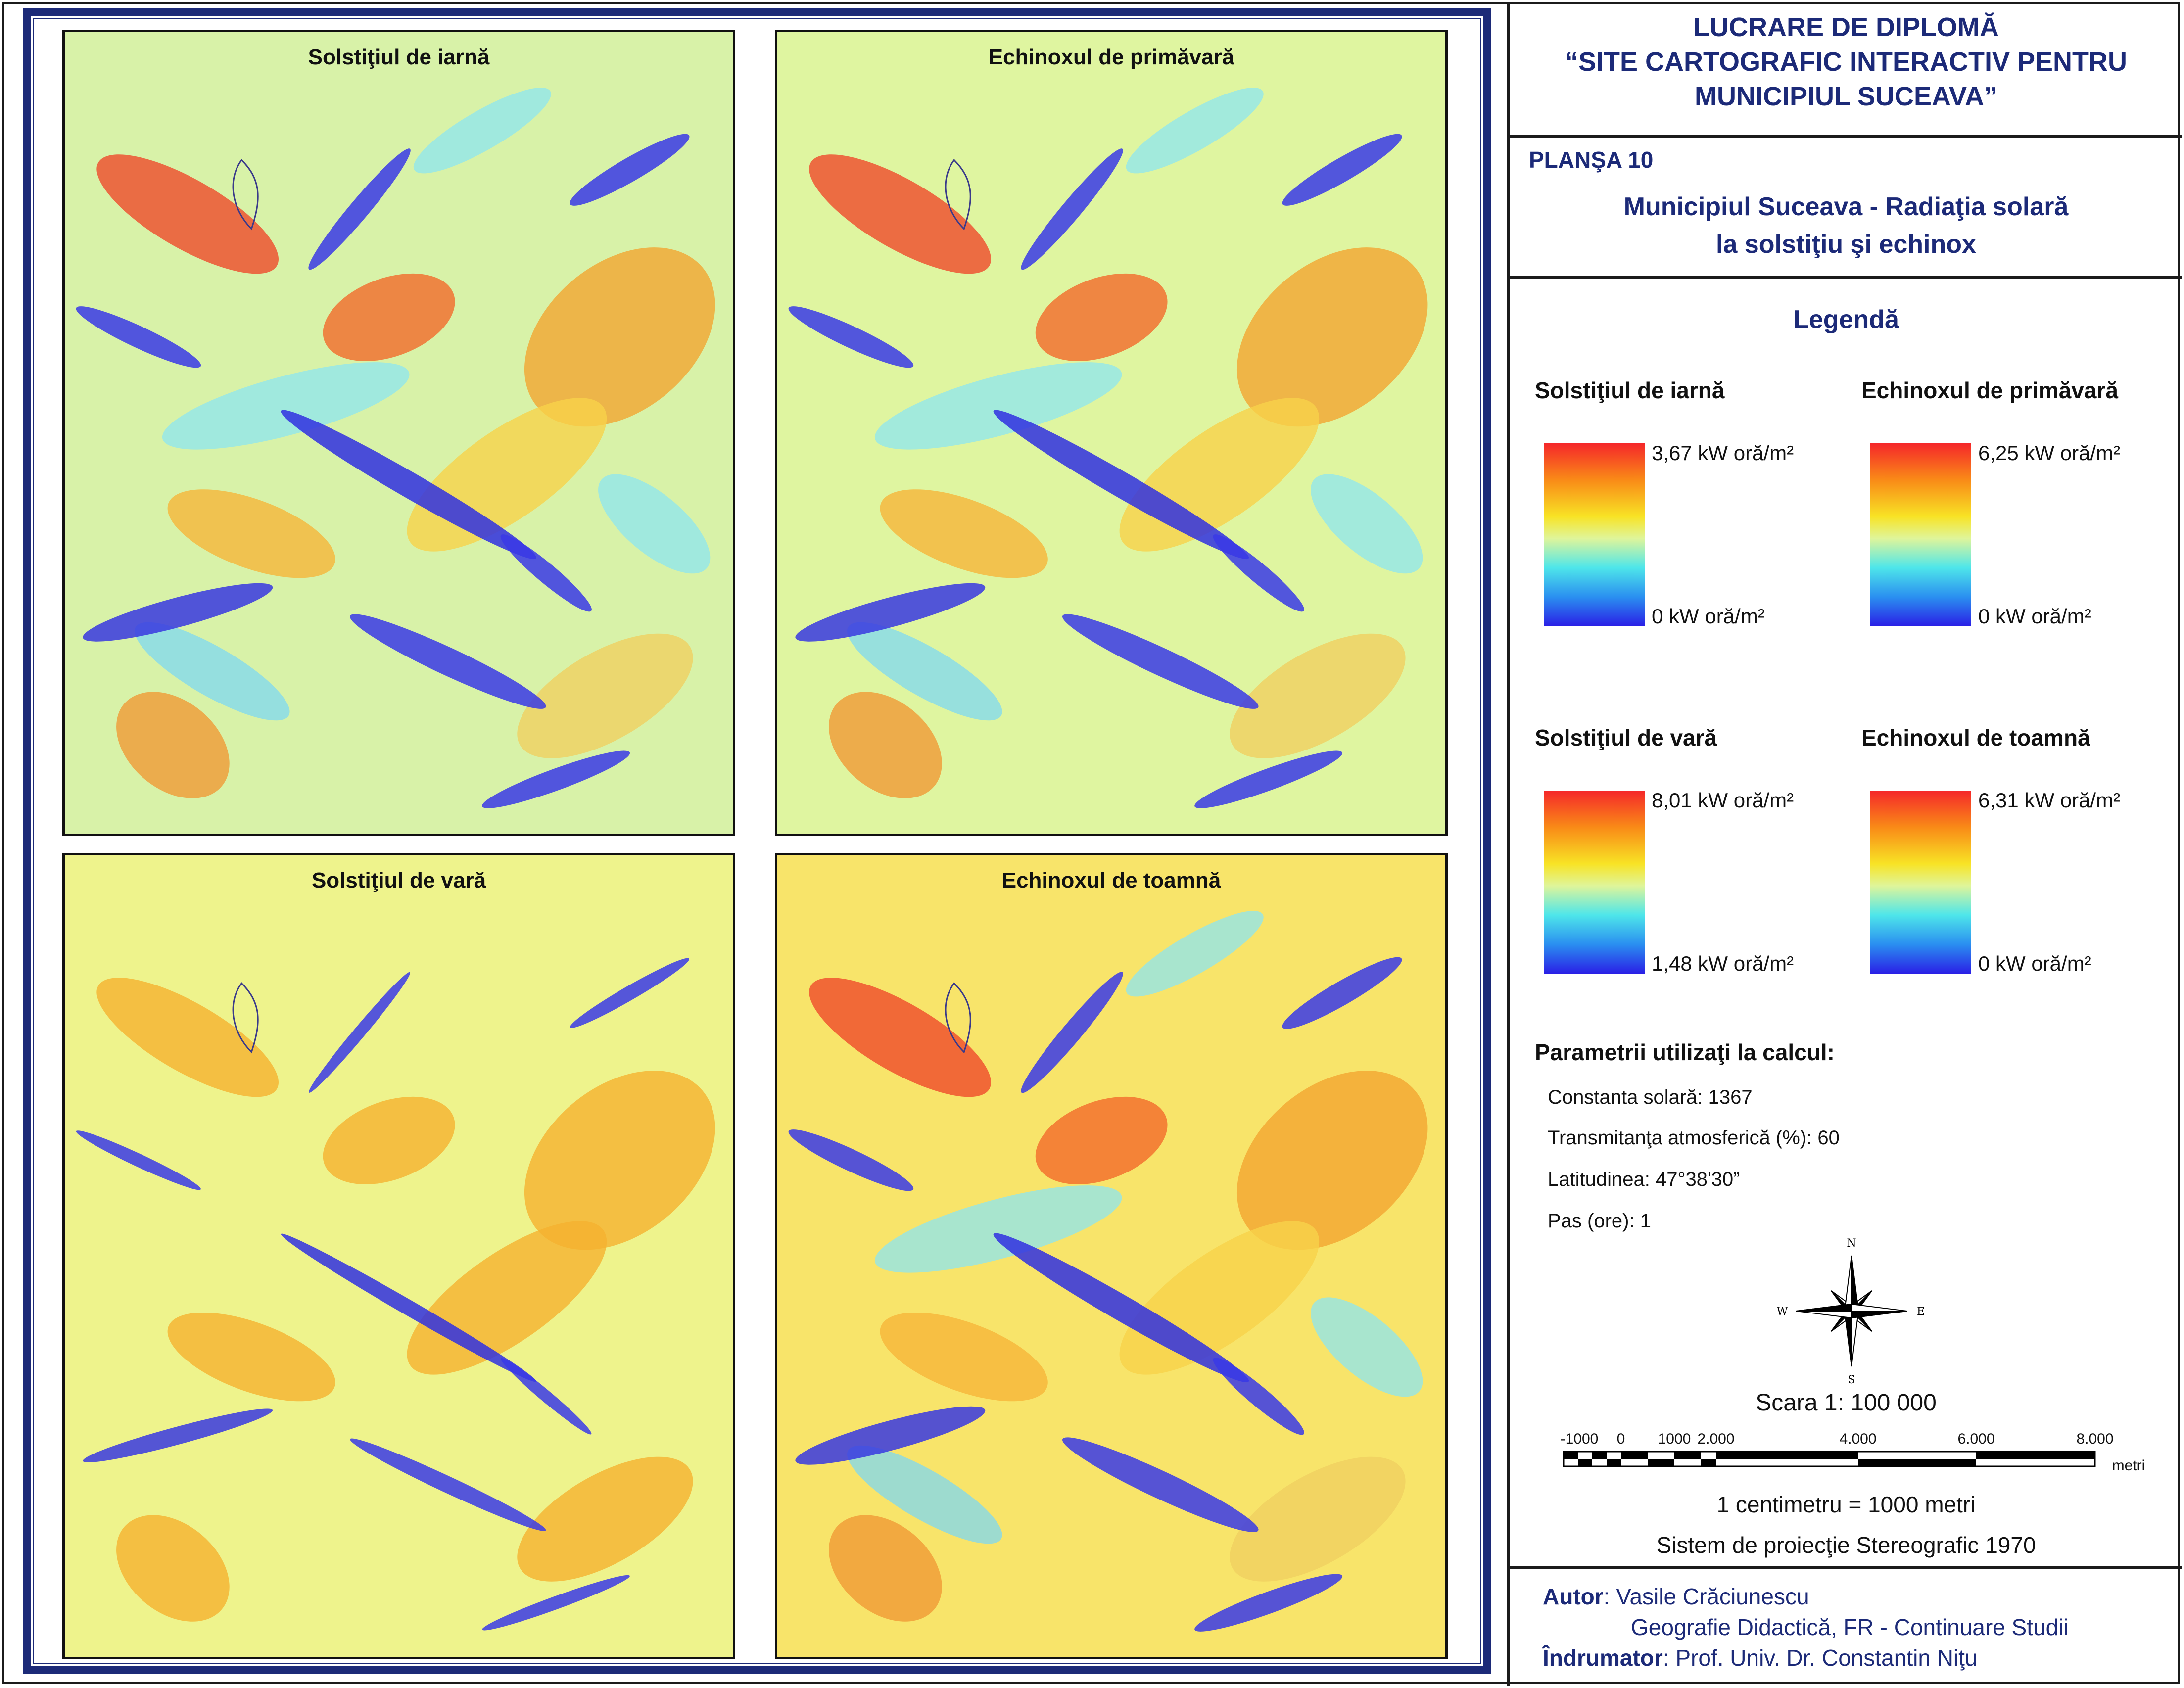 The image size is (2184, 1688). Describe the element at coordinates (2094, 1439) in the screenshot. I see `scale-tick-label: 8.000` at that location.